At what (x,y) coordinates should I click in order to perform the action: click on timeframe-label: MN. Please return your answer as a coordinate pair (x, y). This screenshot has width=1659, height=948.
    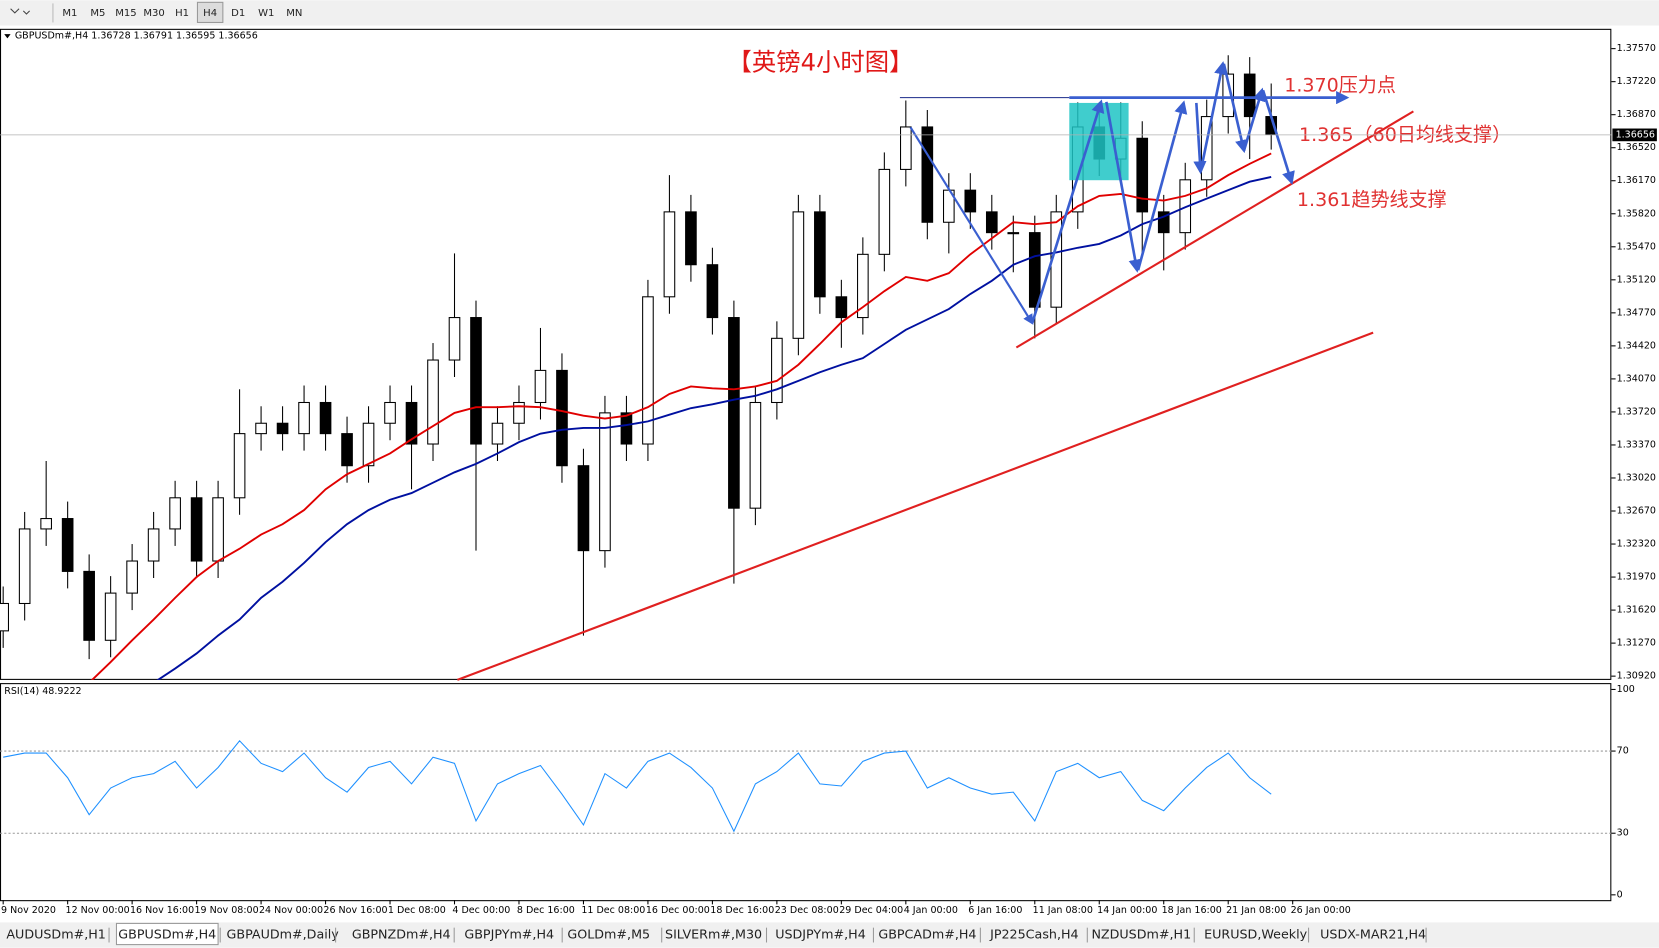
    Looking at the image, I should click on (294, 13).